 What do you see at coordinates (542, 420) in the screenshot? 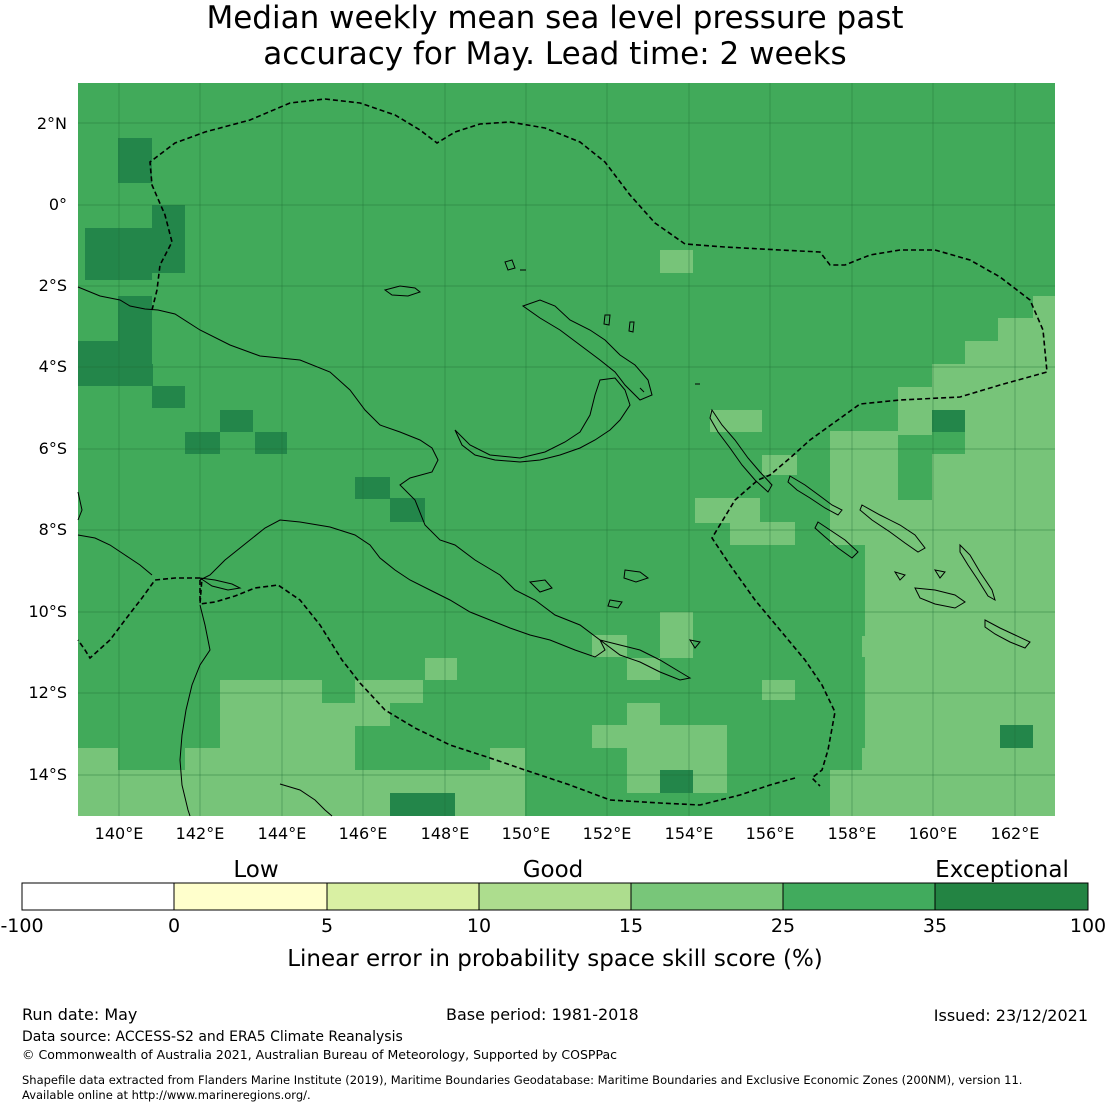
I see `coastline-papuan-peninsula` at bounding box center [542, 420].